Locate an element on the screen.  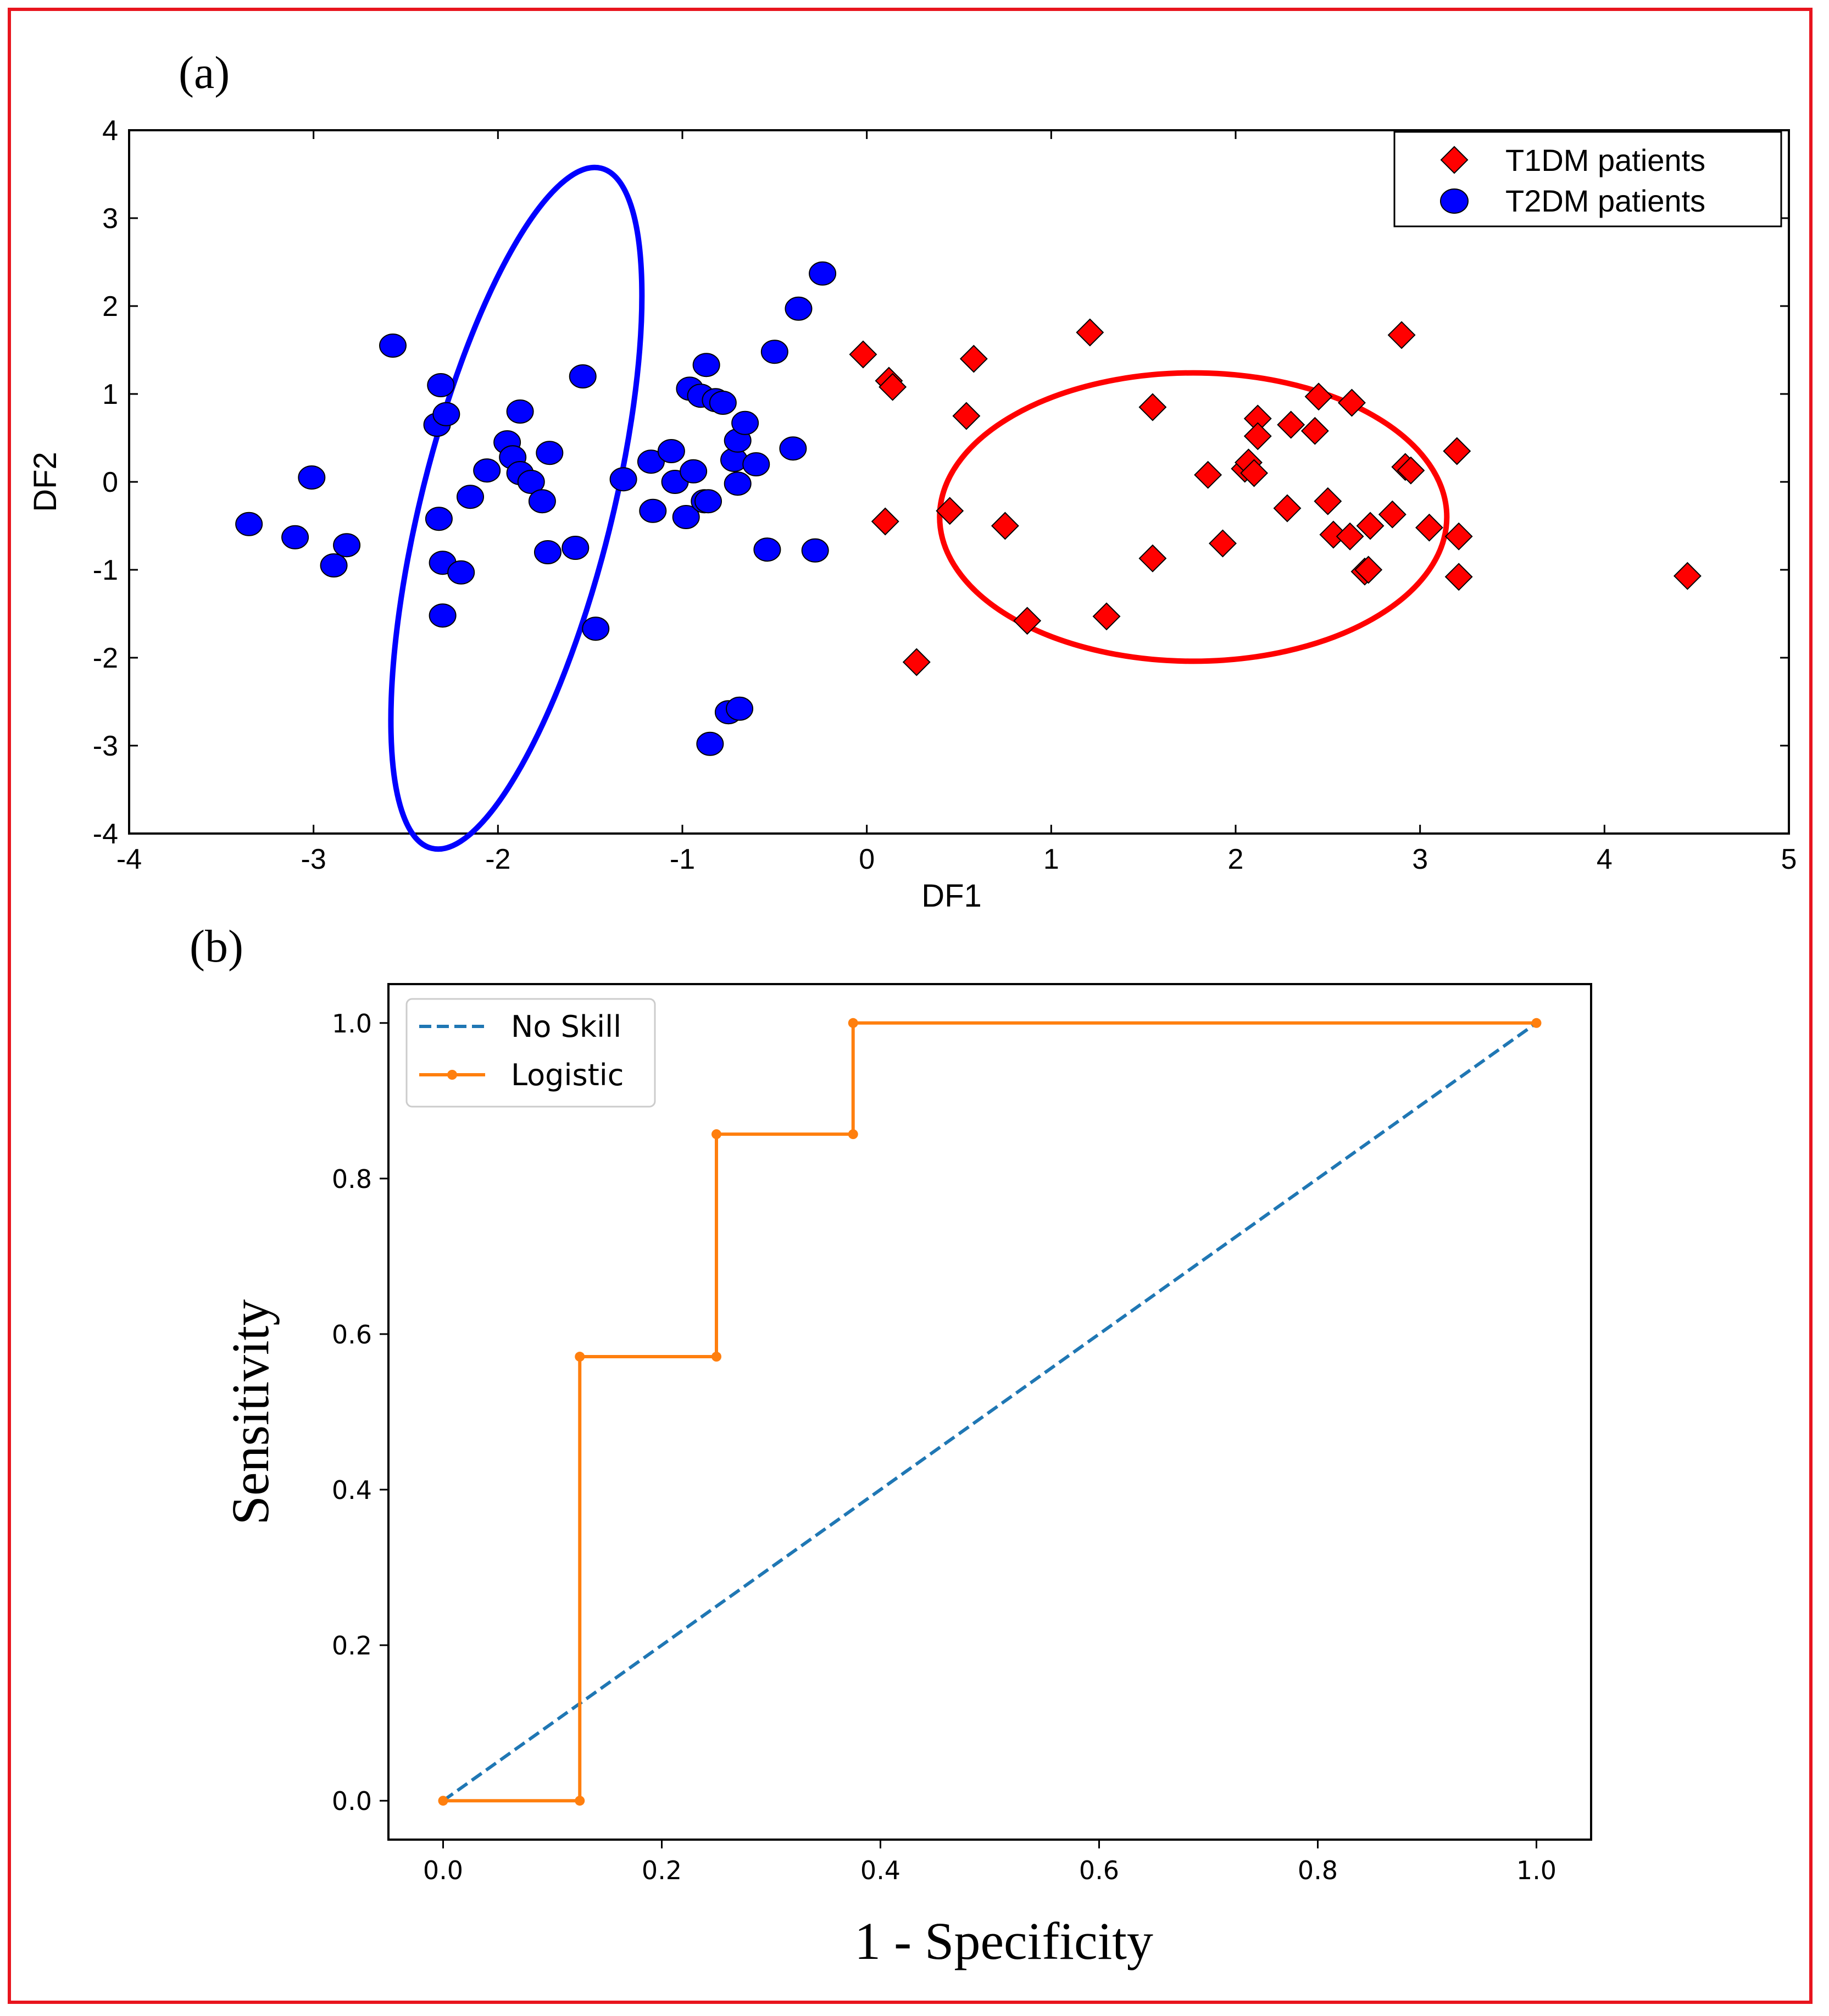
legend-logistic-label: Logistic is located at coordinates (567, 1075).